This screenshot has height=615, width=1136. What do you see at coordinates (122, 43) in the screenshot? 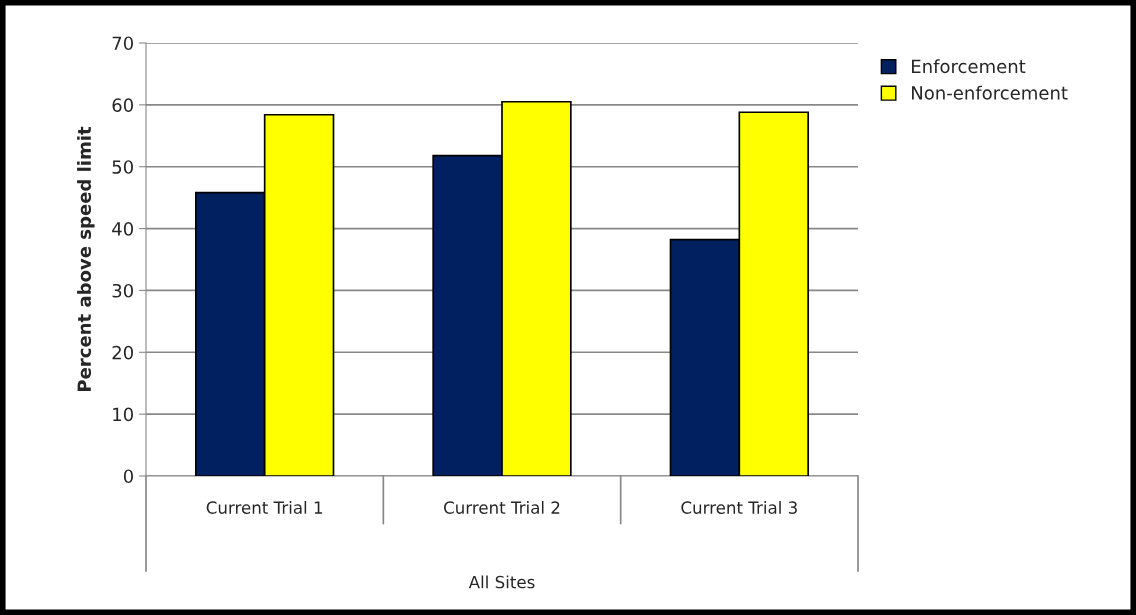
I see `y-tick-label: 70` at bounding box center [122, 43].